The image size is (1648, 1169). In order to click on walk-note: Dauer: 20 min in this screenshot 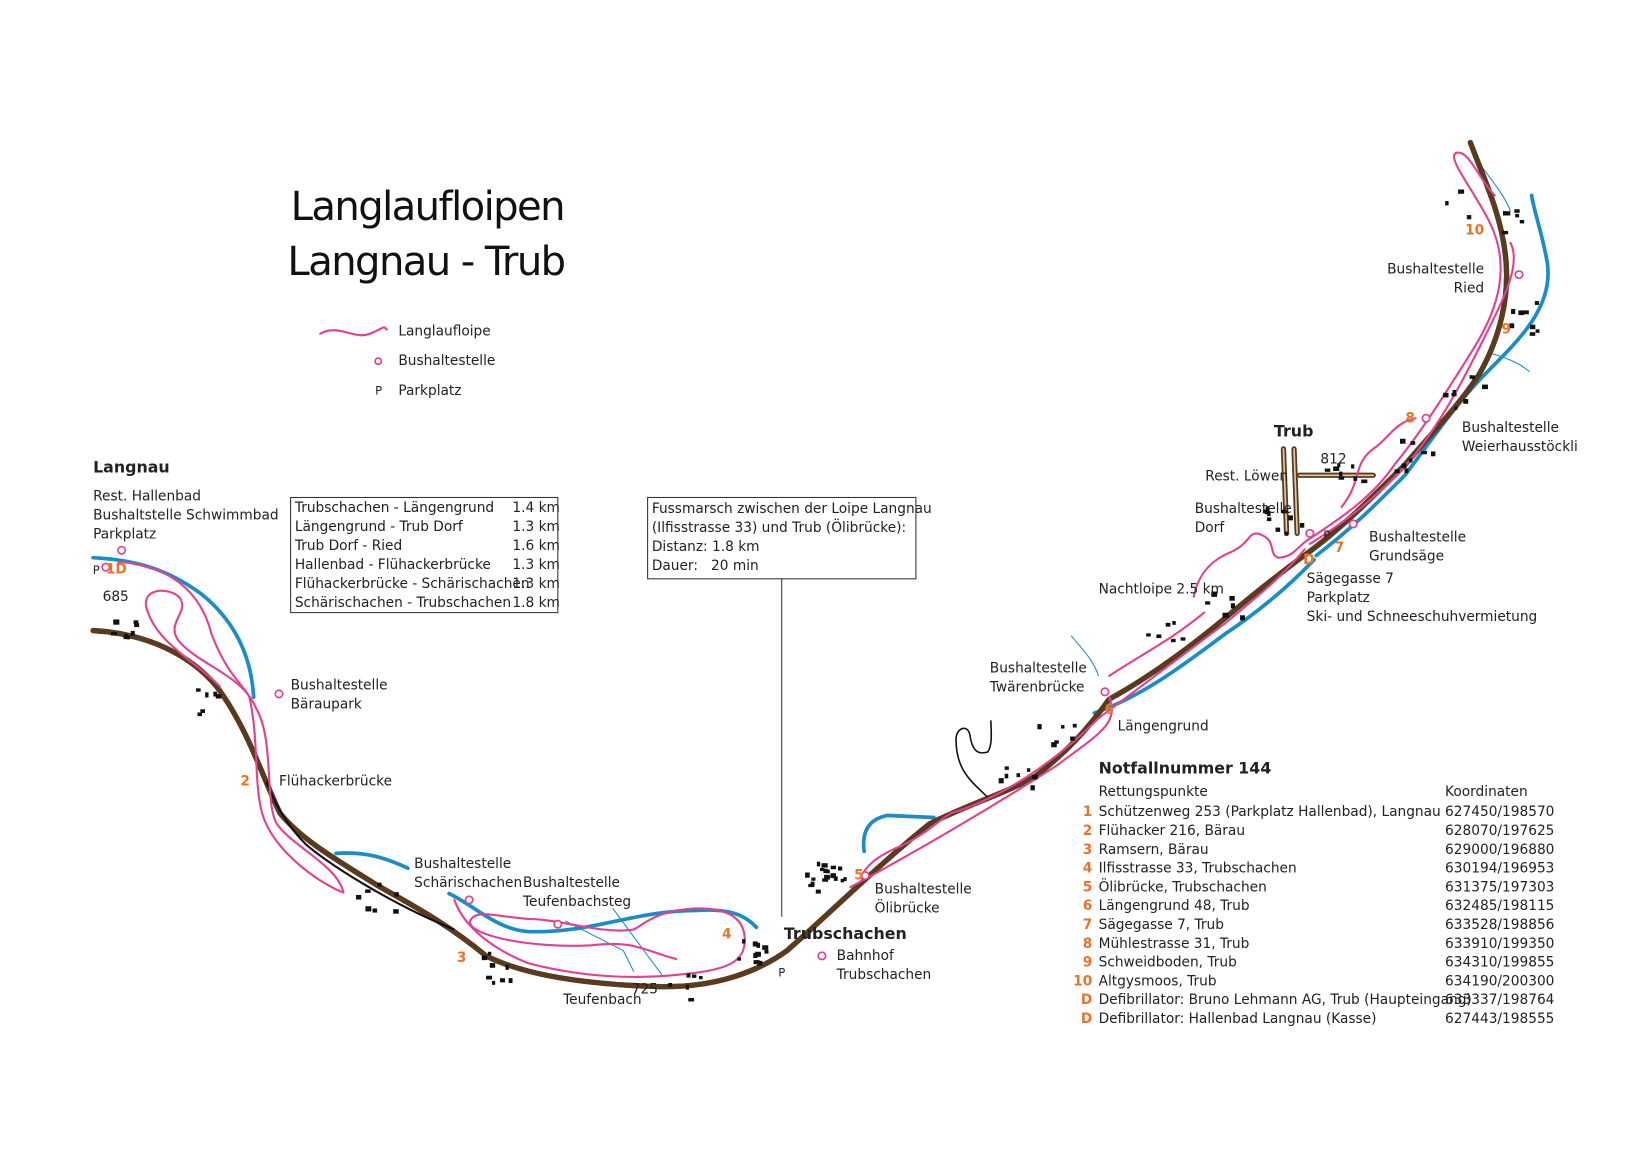, I will do `click(705, 566)`.